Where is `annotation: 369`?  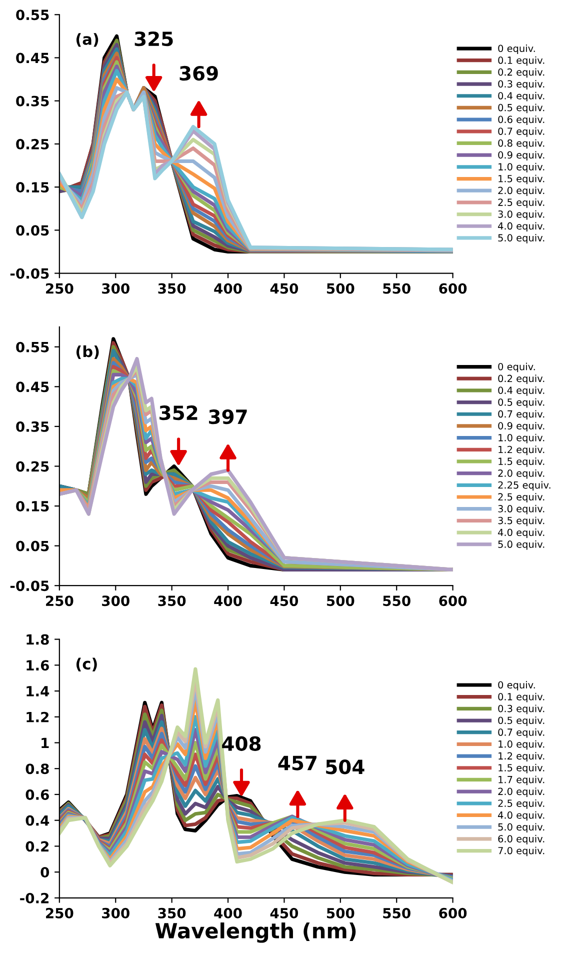 annotation: 369 is located at coordinates (199, 73).